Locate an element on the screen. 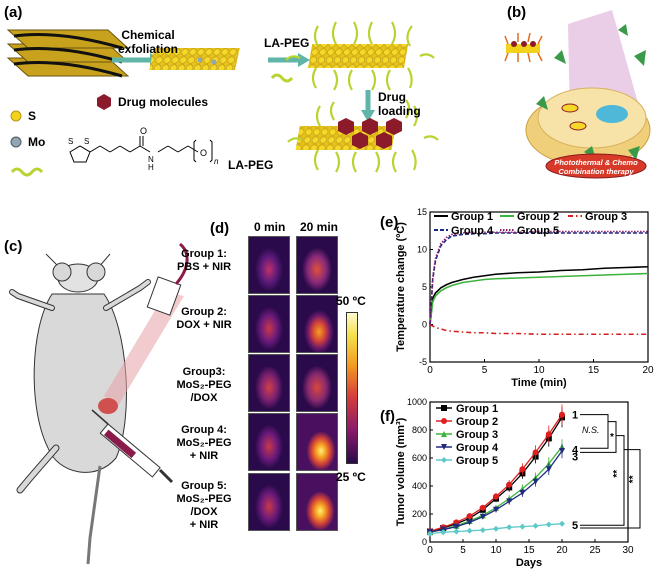  drug-molecule-icon is located at coordinates (104, 102).